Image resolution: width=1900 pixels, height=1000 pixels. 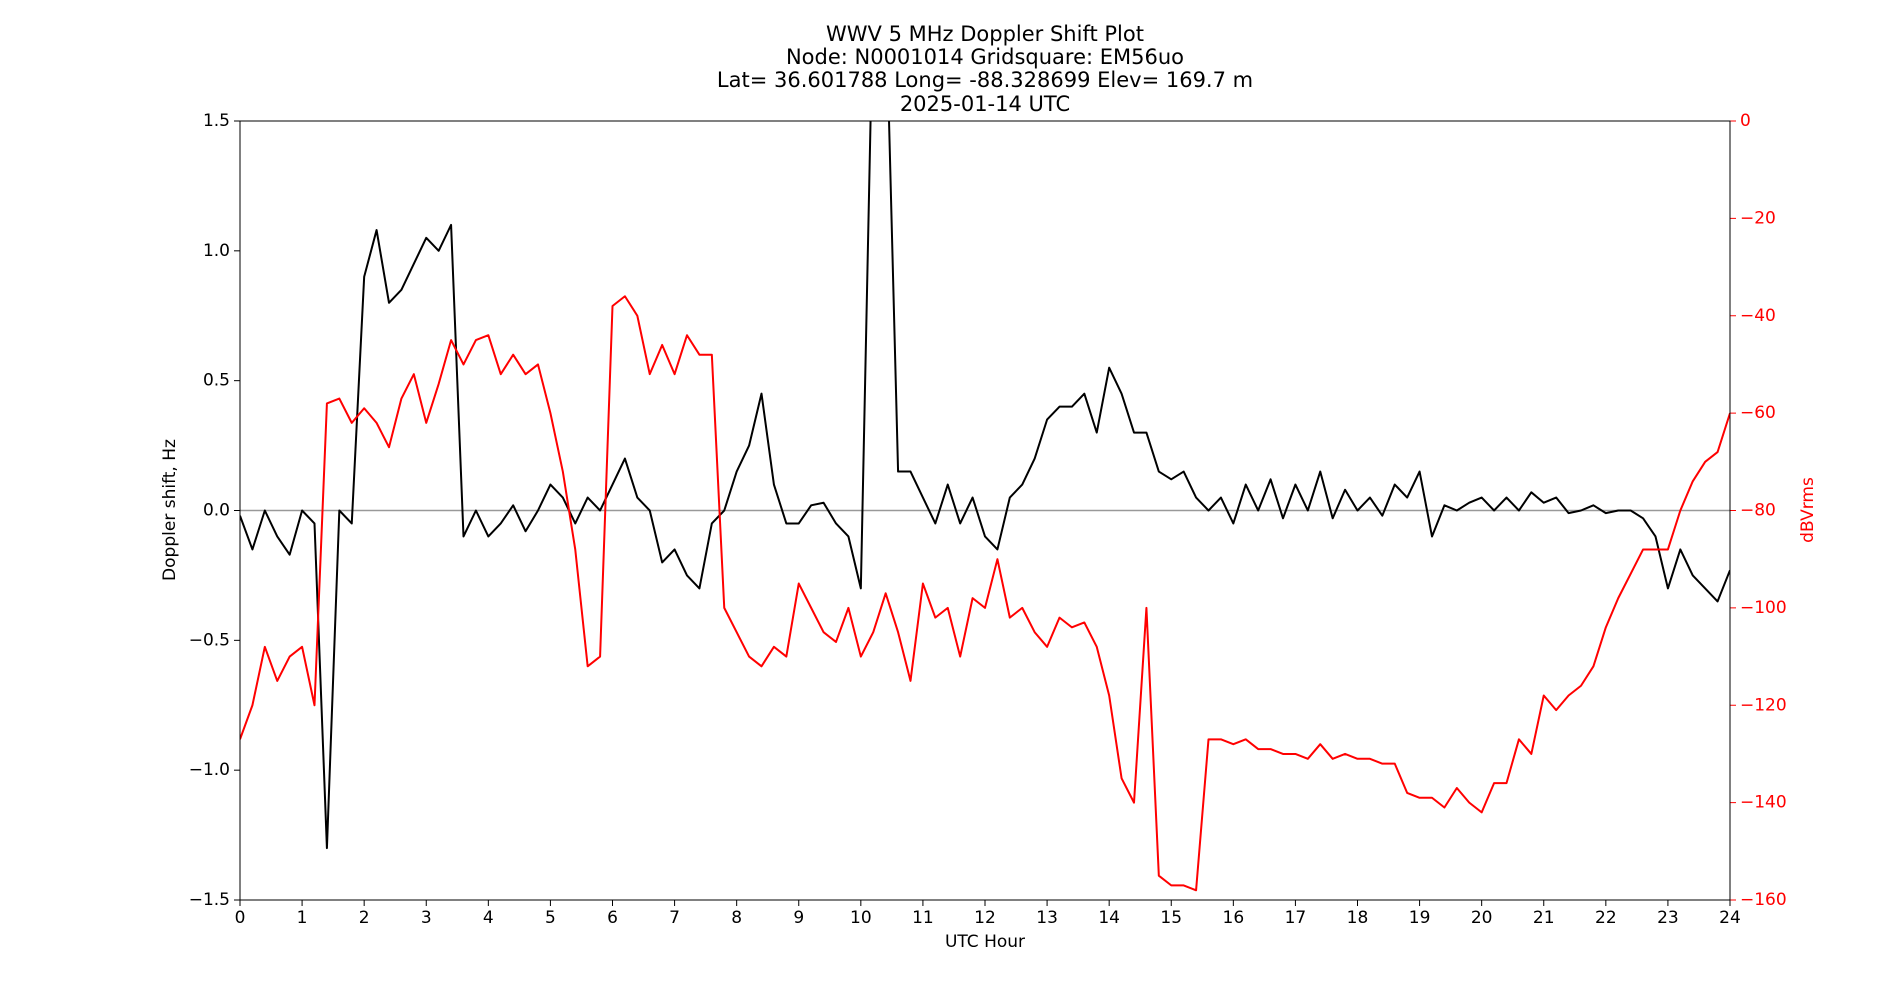 I want to click on x-tick-label: 8, so click(x=736, y=918).